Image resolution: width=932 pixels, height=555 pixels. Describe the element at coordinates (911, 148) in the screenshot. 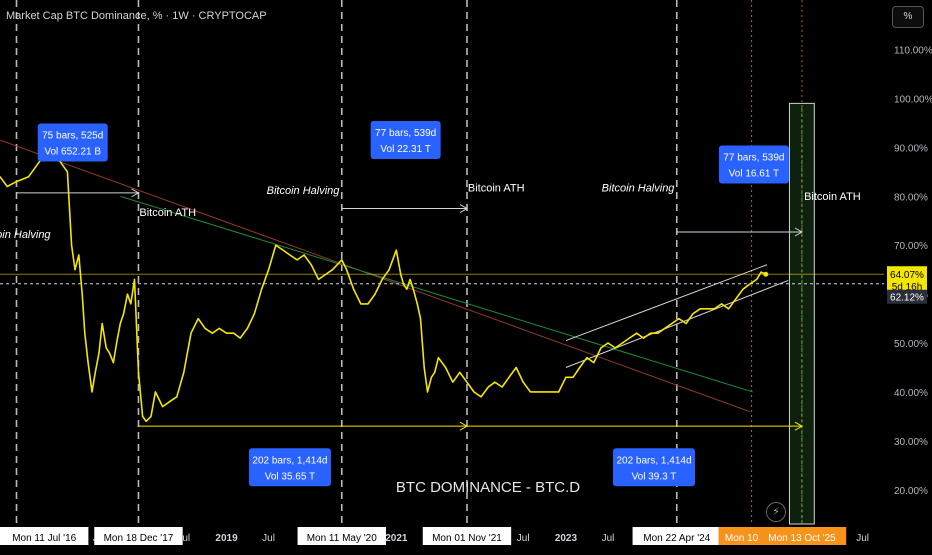

I see `y-tick-label-2: 90.00%` at that location.